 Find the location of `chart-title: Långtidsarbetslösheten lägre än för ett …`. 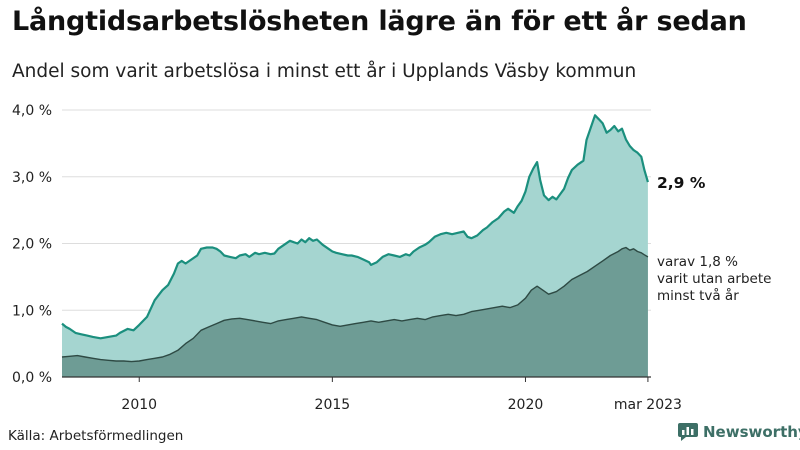

chart-title: Långtidsarbetslösheten lägre än för ett … is located at coordinates (379, 21).